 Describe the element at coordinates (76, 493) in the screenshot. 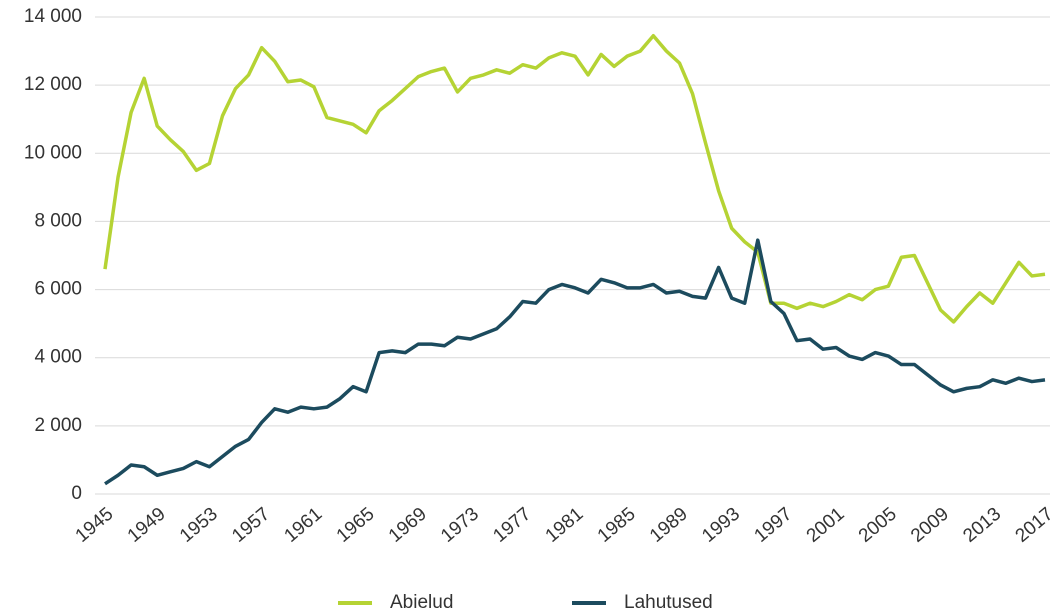

I see `y-tick-label: 0` at that location.